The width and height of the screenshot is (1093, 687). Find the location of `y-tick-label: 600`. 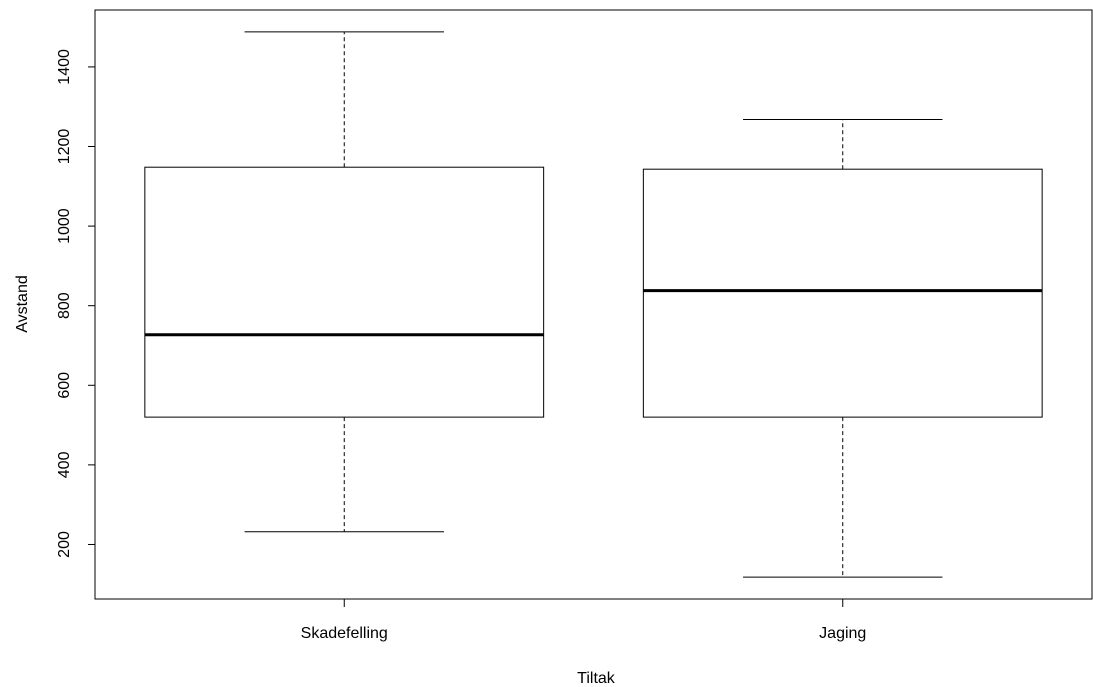

y-tick-label: 600 is located at coordinates (64, 385).